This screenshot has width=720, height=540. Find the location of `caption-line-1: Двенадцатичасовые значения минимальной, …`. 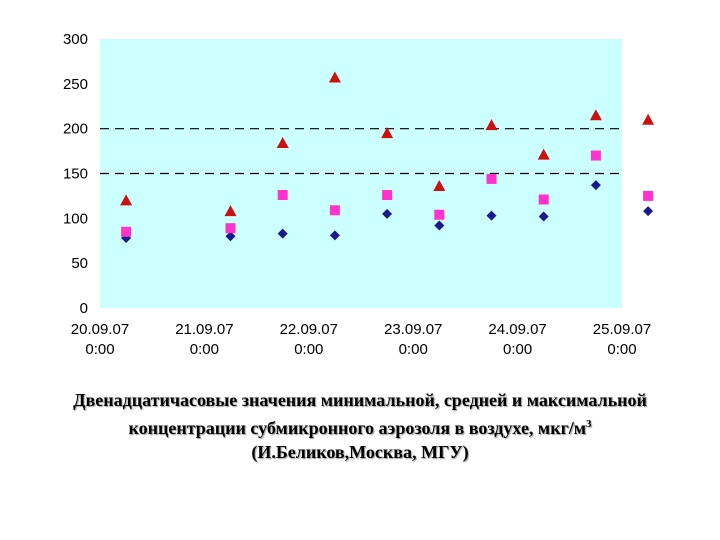

caption-line-1: Двенадцатичасовые значения минимальной, … is located at coordinates (360, 400).